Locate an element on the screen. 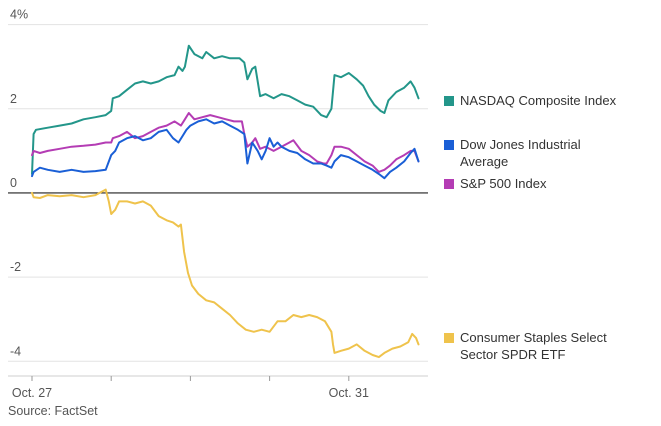 The height and width of the screenshot is (426, 661). legend-label-staples: Consumer Staples Select Sector SPDR ETF is located at coordinates (533, 346).